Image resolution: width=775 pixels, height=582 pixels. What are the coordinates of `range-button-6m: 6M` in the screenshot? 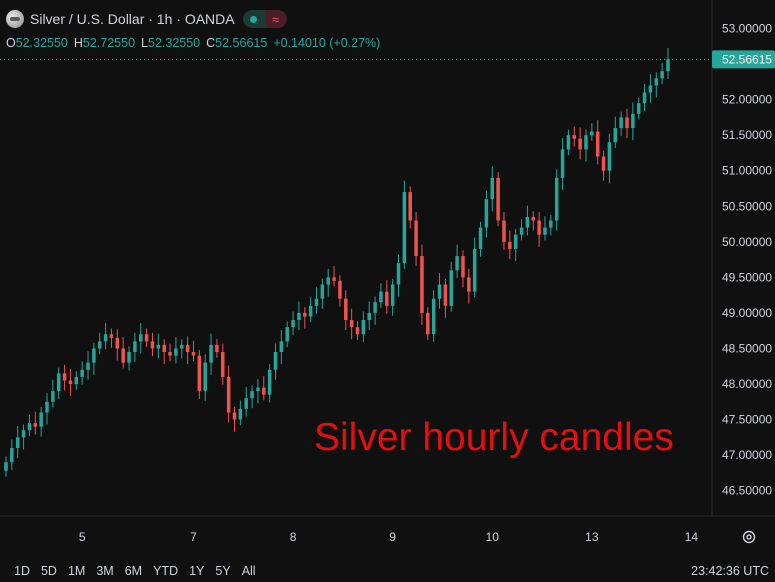 It's located at (133, 571).